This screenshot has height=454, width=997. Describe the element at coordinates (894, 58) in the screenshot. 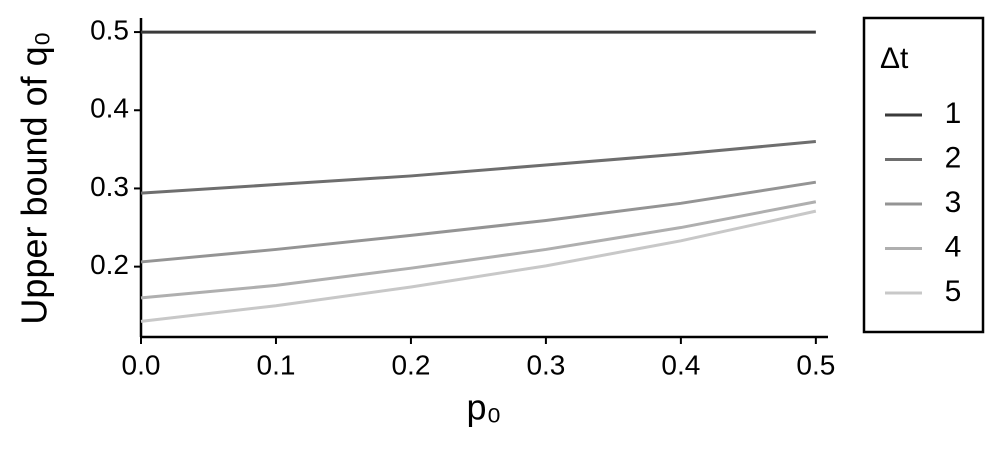

I see `legend-title: Δt` at that location.